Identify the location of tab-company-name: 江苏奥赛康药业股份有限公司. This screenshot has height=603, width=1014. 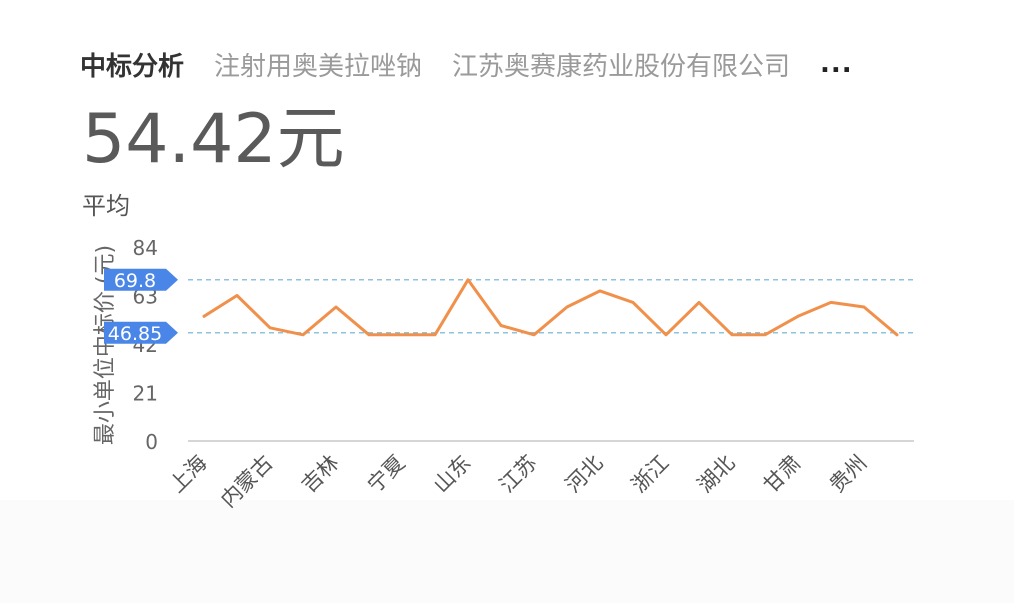
(621, 66).